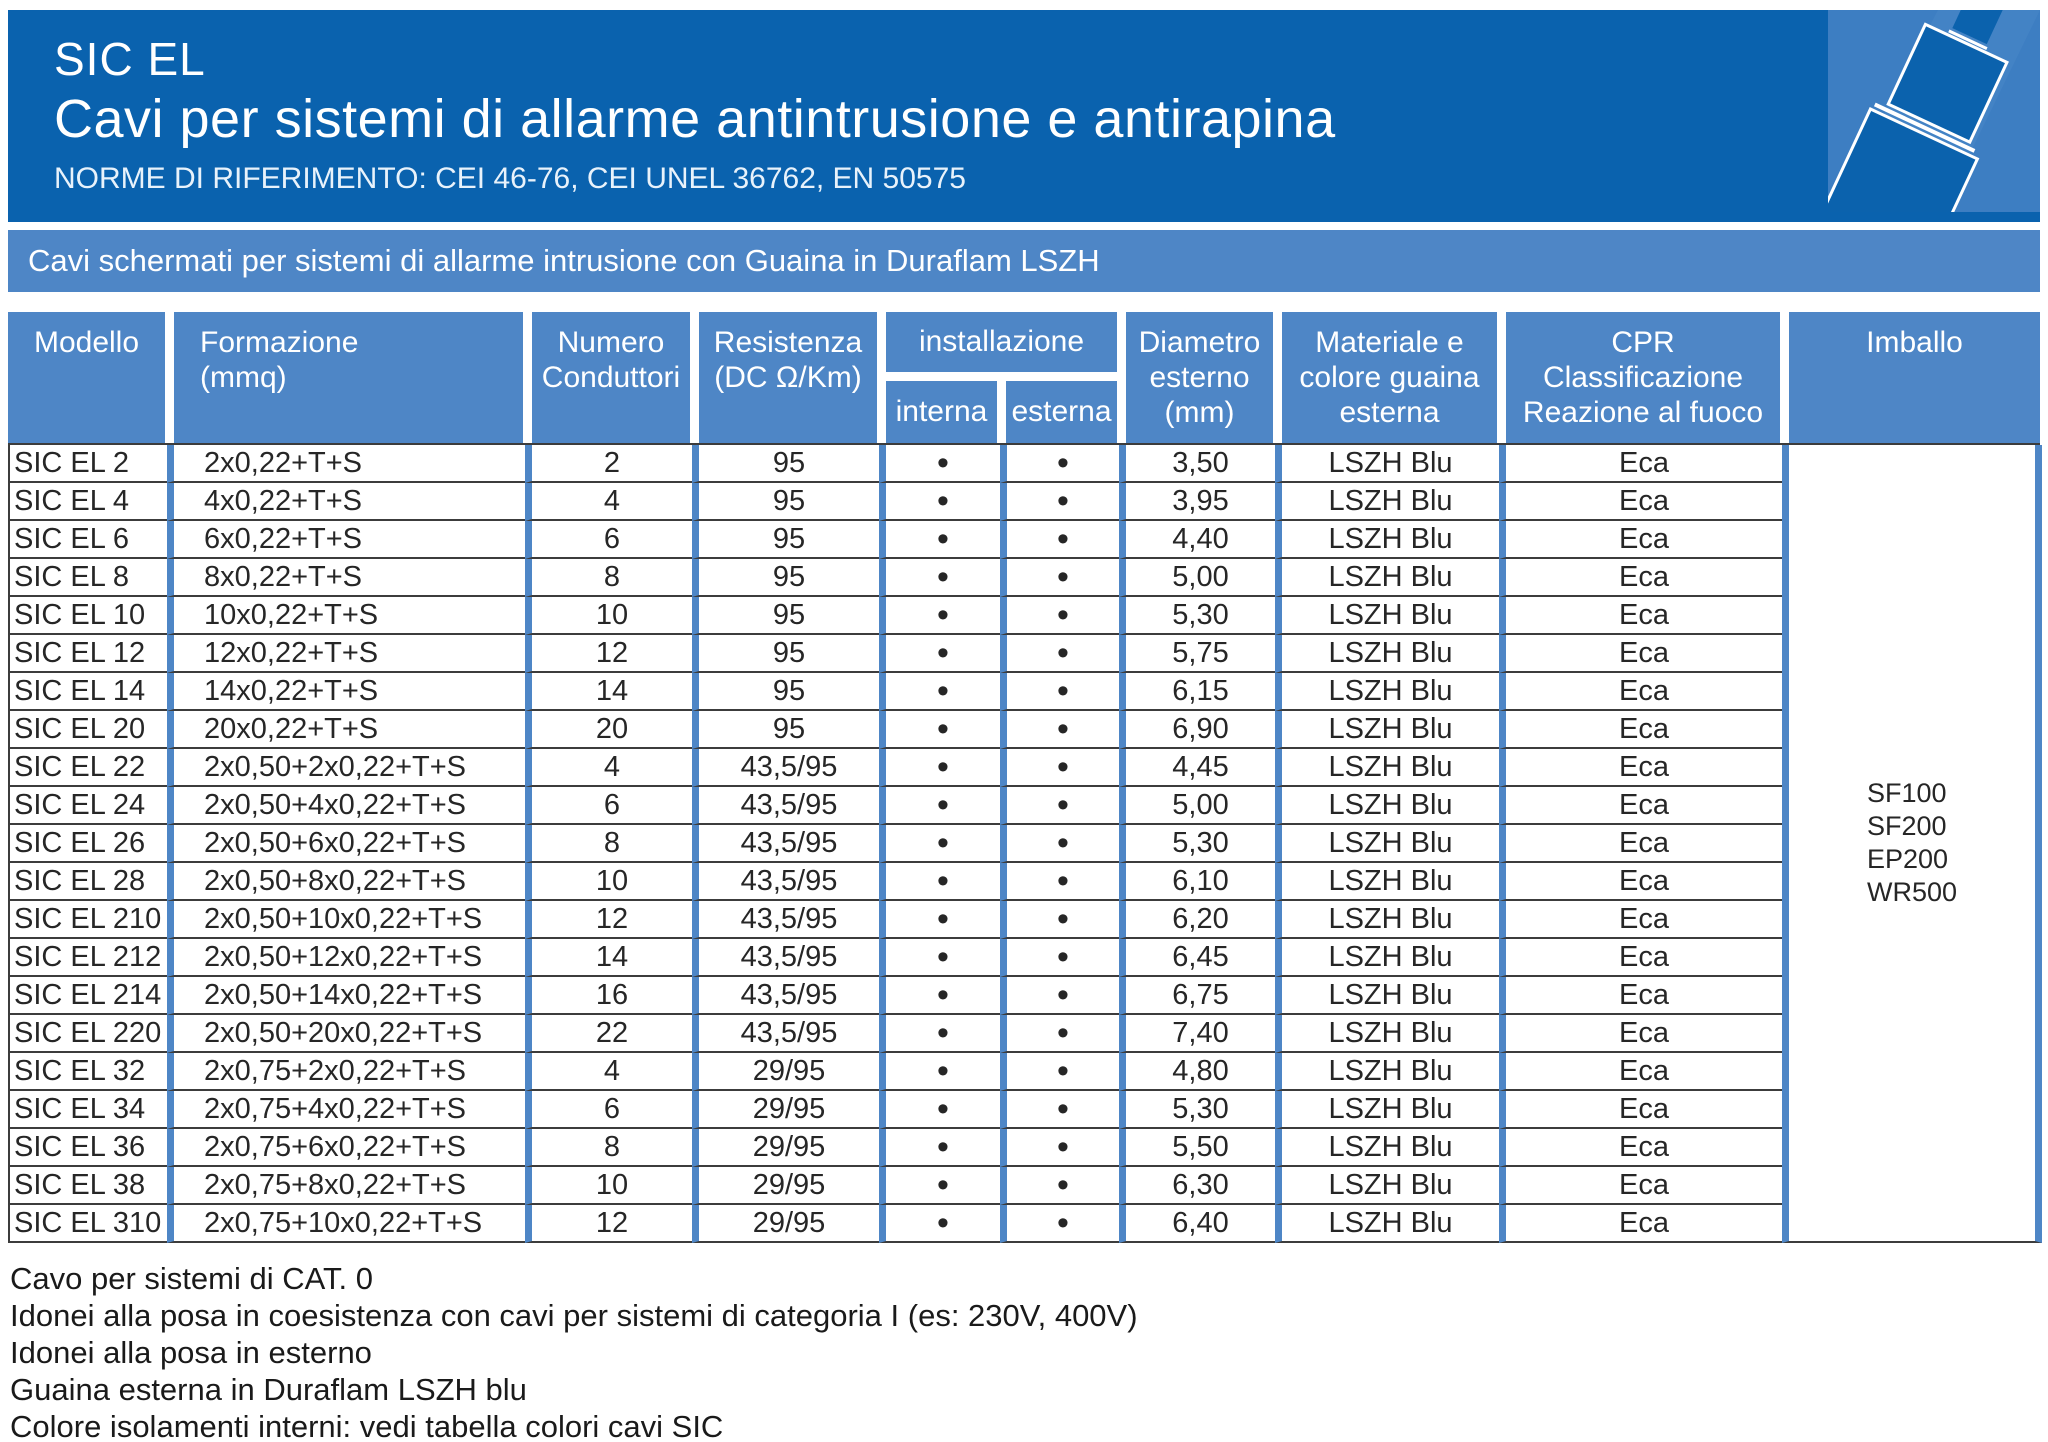 The image size is (2048, 1442). Describe the element at coordinates (608, 1072) in the screenshot. I see `cell-conductors: 4` at that location.